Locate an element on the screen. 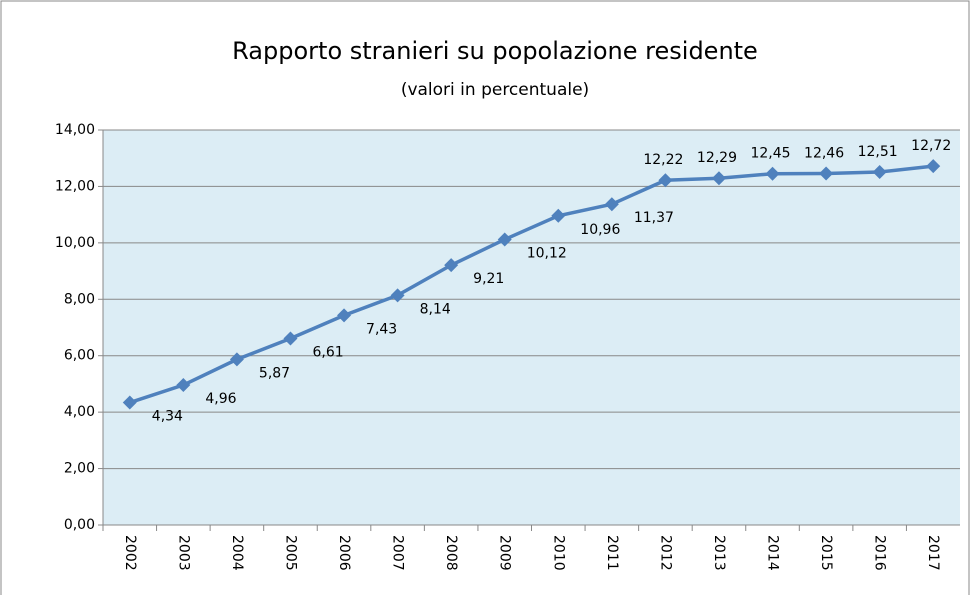 The width and height of the screenshot is (970, 595). x-tick-label: 2011 is located at coordinates (612, 553).